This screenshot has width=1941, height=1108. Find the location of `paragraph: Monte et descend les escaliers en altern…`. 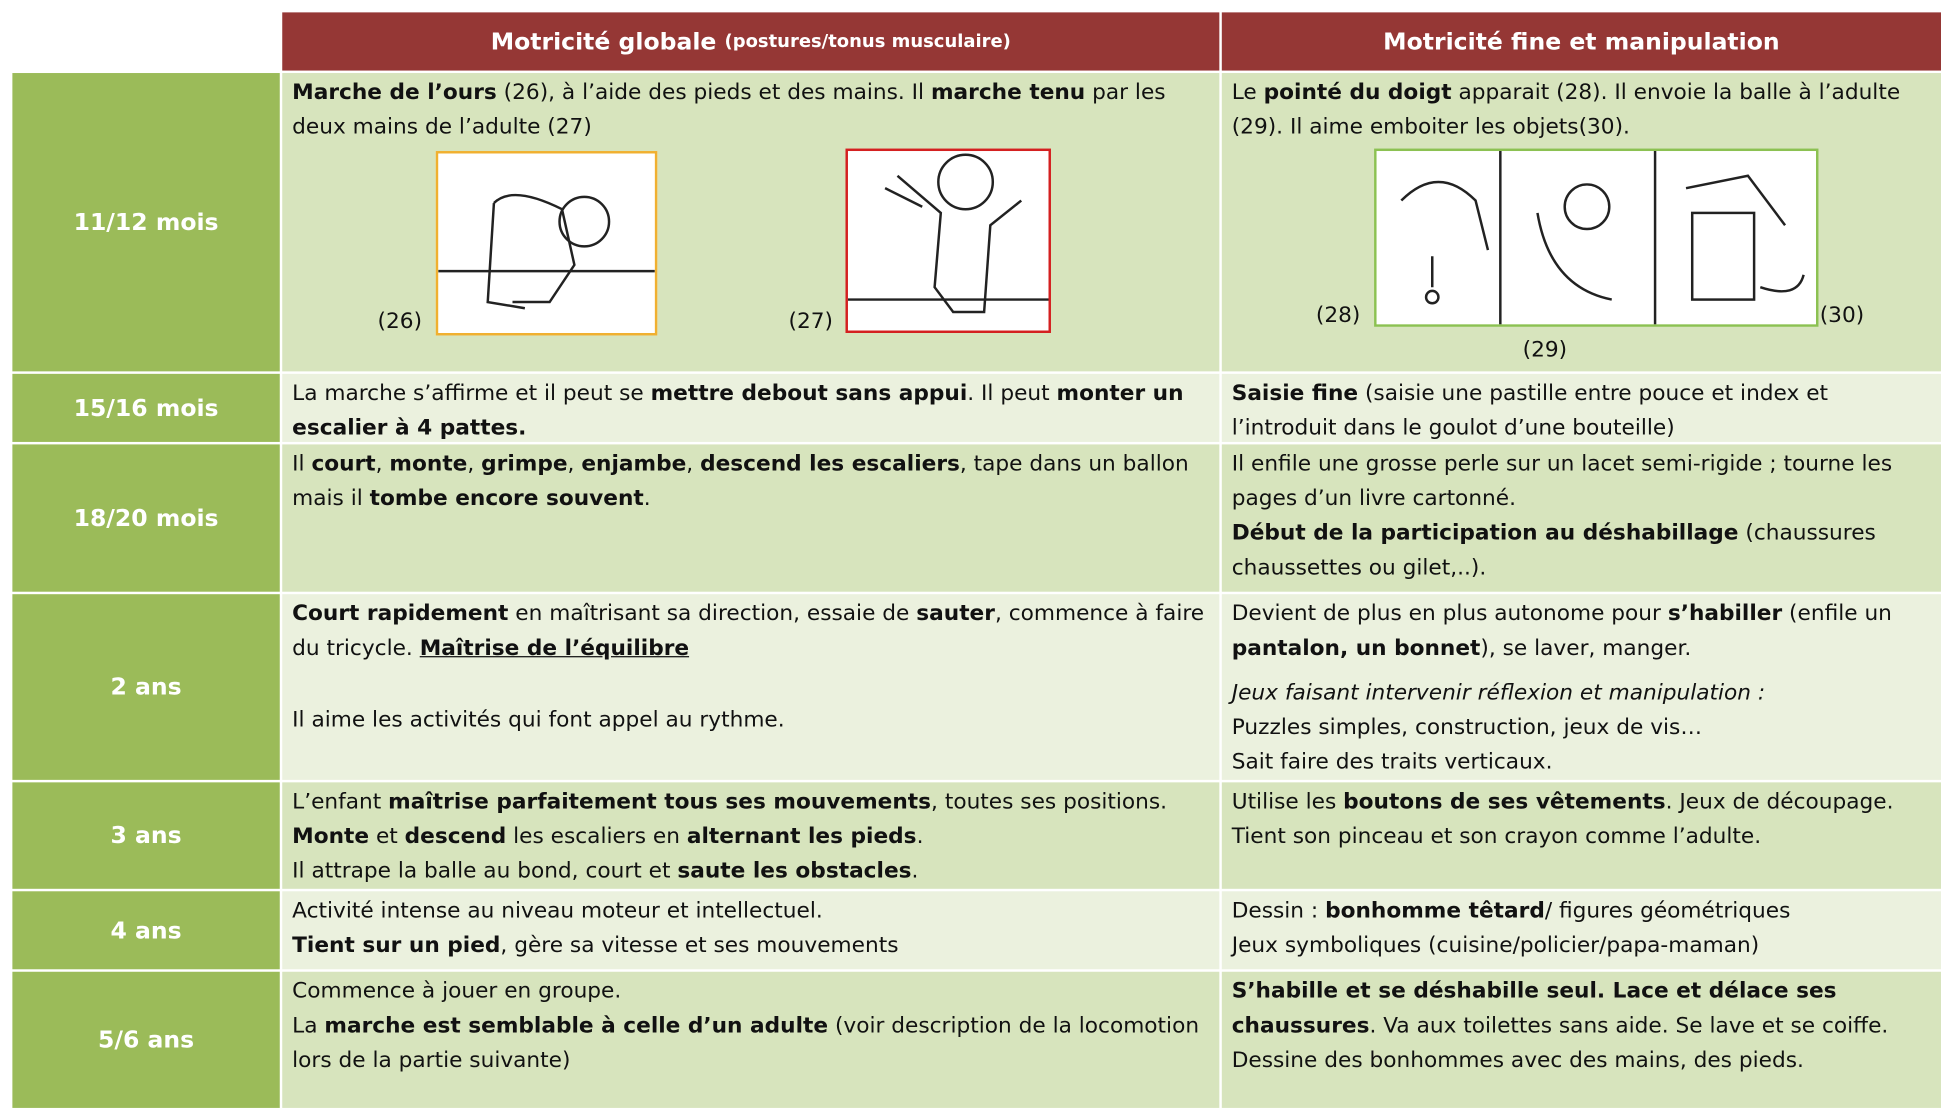

paragraph: Monte et descend les escaliers en altern… is located at coordinates (752, 836).